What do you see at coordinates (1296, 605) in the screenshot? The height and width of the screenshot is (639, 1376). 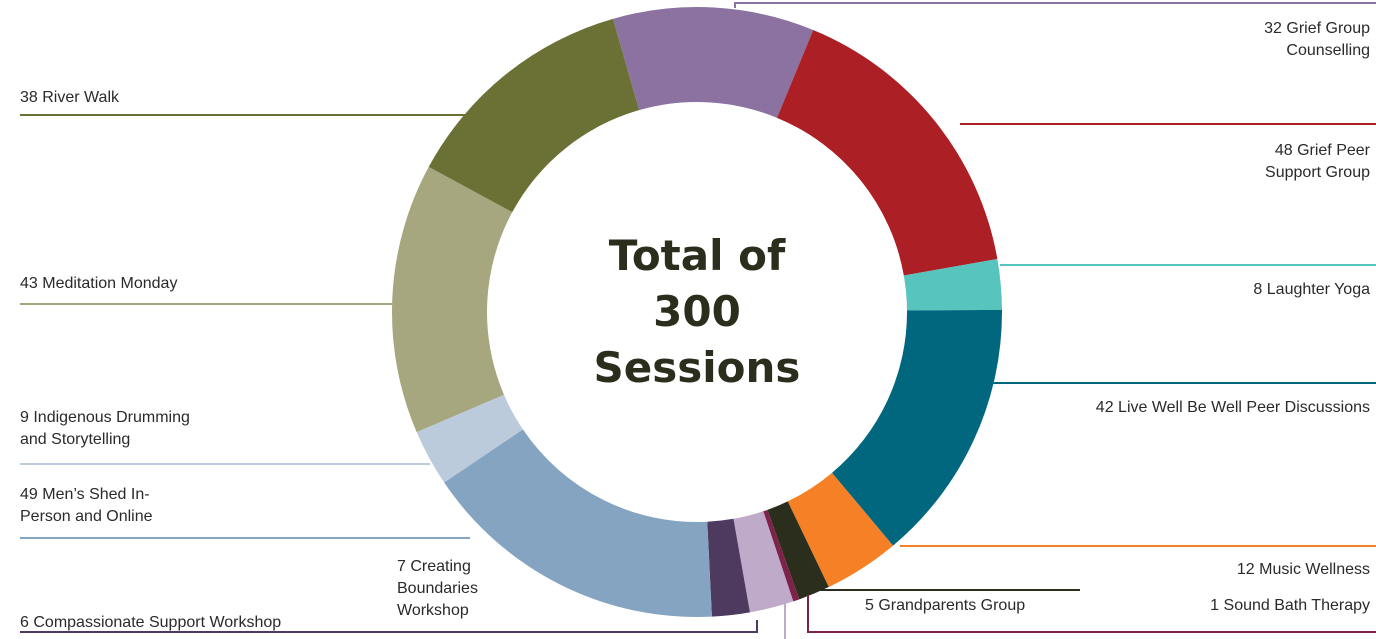 I see `slice-category: Sound Bath Therapy` at bounding box center [1296, 605].